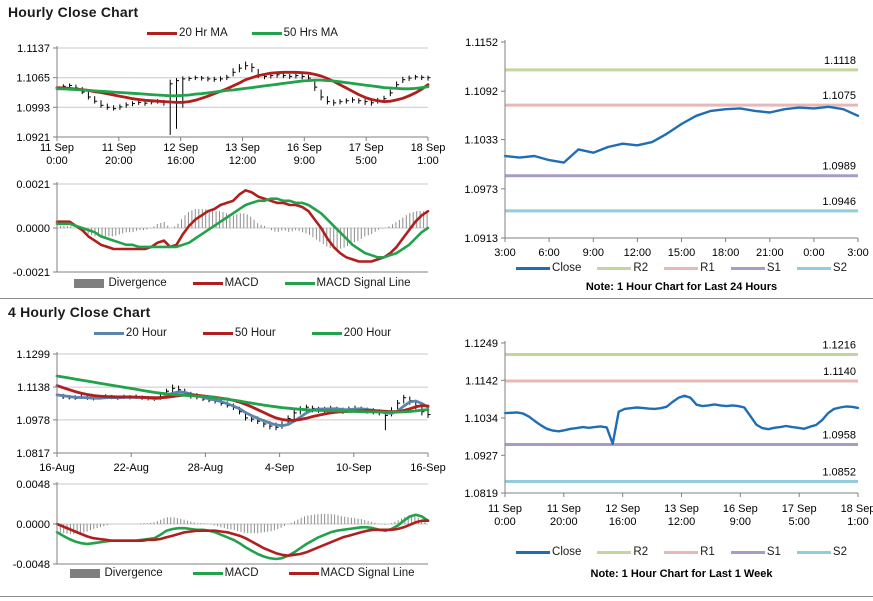 The width and height of the screenshot is (873, 601). What do you see at coordinates (839, 96) in the screenshot?
I see `level-label-r1: 1.1075` at bounding box center [839, 96].